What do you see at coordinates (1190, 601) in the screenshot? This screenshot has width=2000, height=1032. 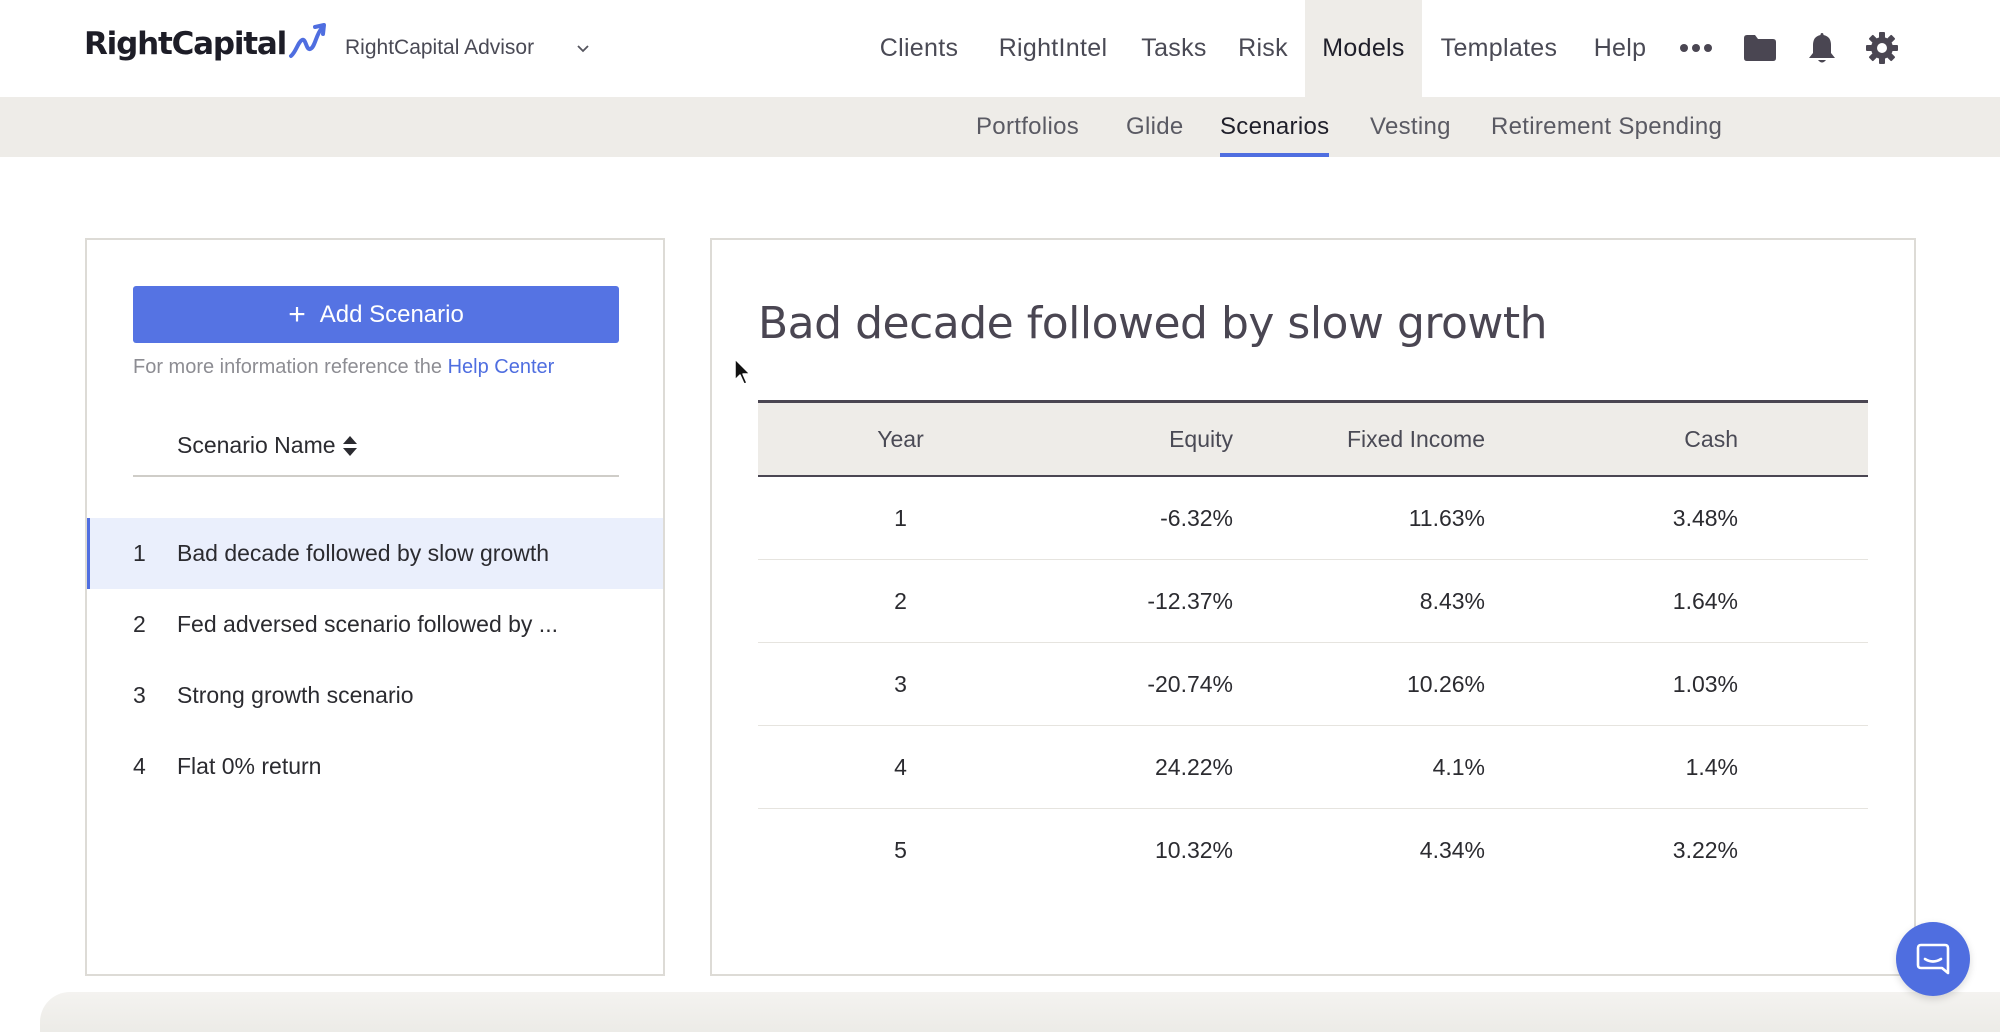 I see `cell-equity: -12.37%` at bounding box center [1190, 601].